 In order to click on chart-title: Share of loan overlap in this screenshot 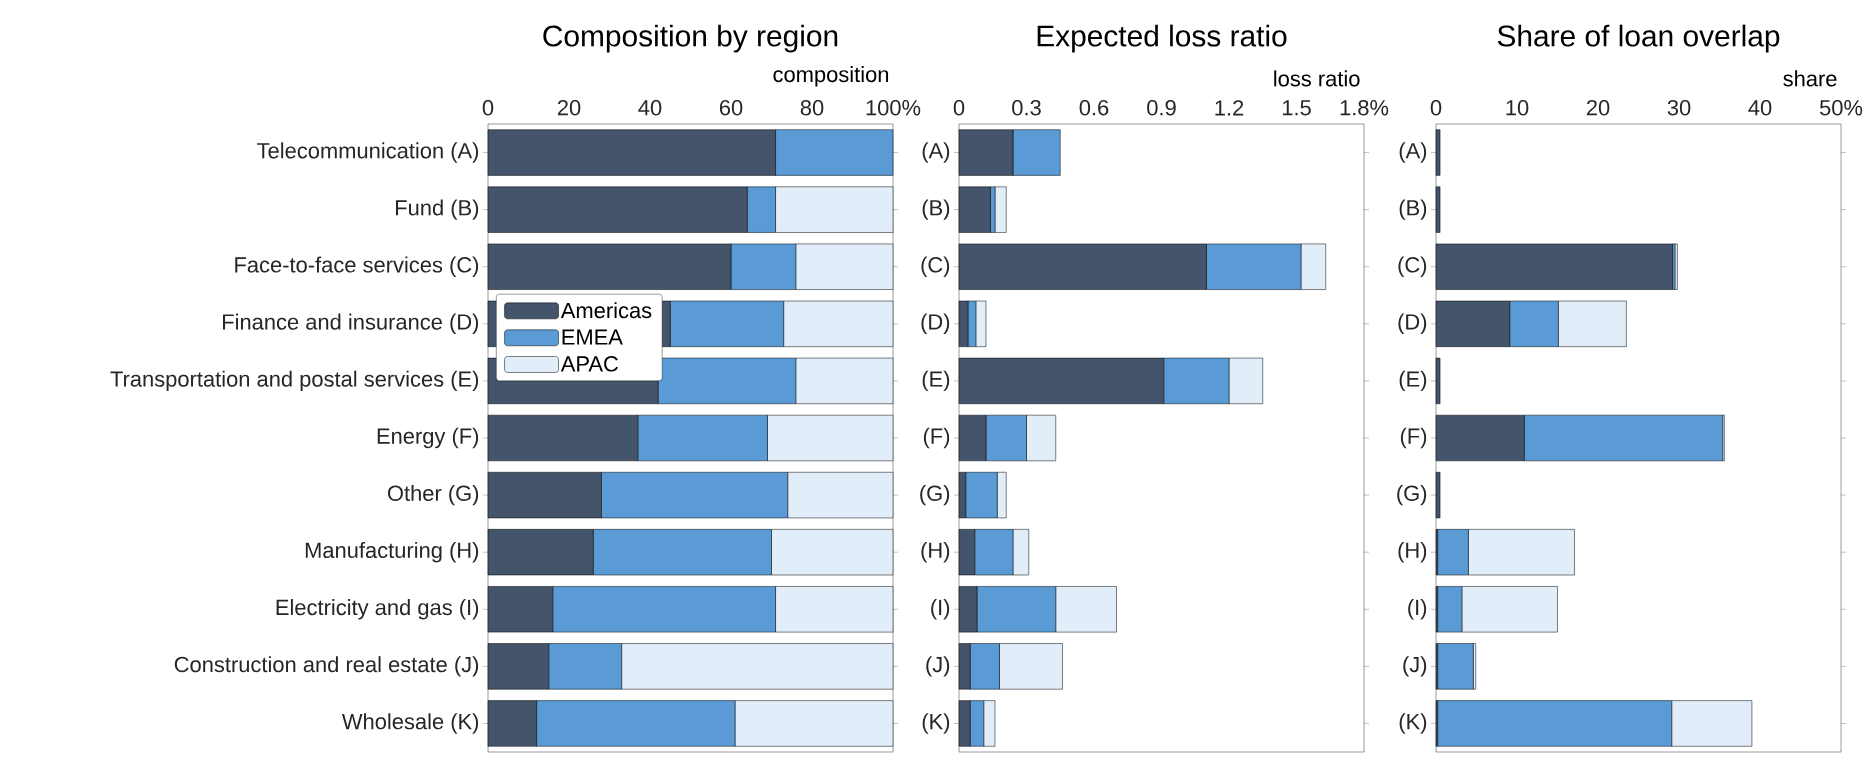, I will do `click(1638, 38)`.